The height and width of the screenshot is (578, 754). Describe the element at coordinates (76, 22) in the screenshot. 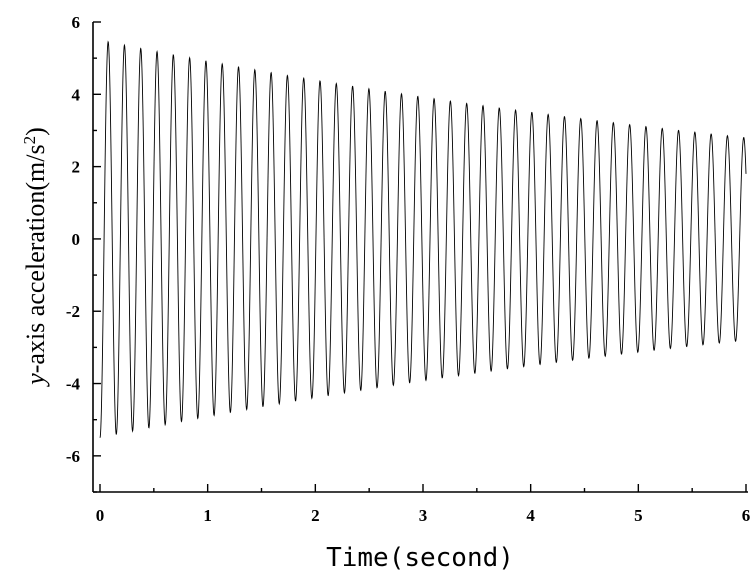

I see `y-tick-label: 6` at that location.